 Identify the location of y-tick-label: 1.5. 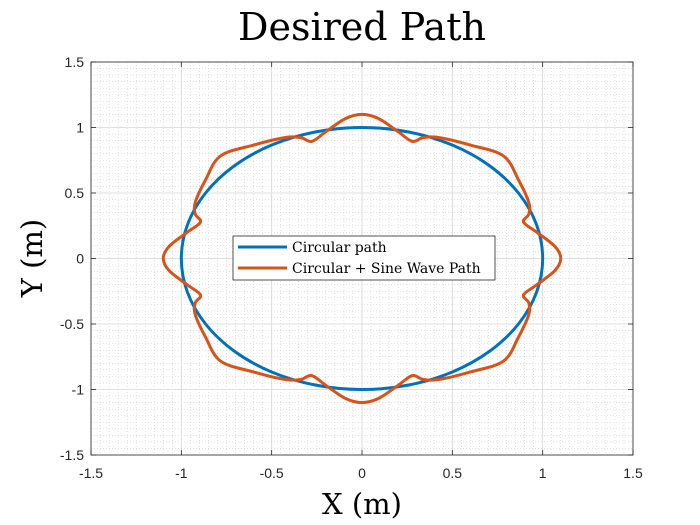
(75, 62).